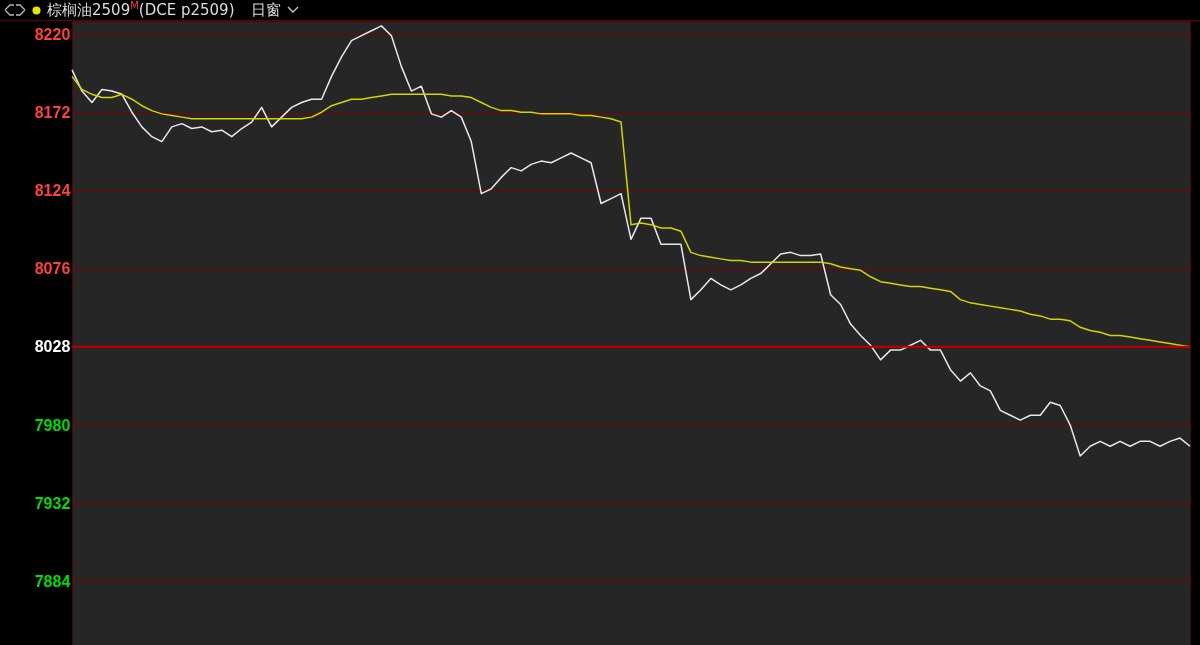 This screenshot has width=1200, height=645. What do you see at coordinates (265, 10) in the screenshot?
I see `chart-subtitle: 日窗` at bounding box center [265, 10].